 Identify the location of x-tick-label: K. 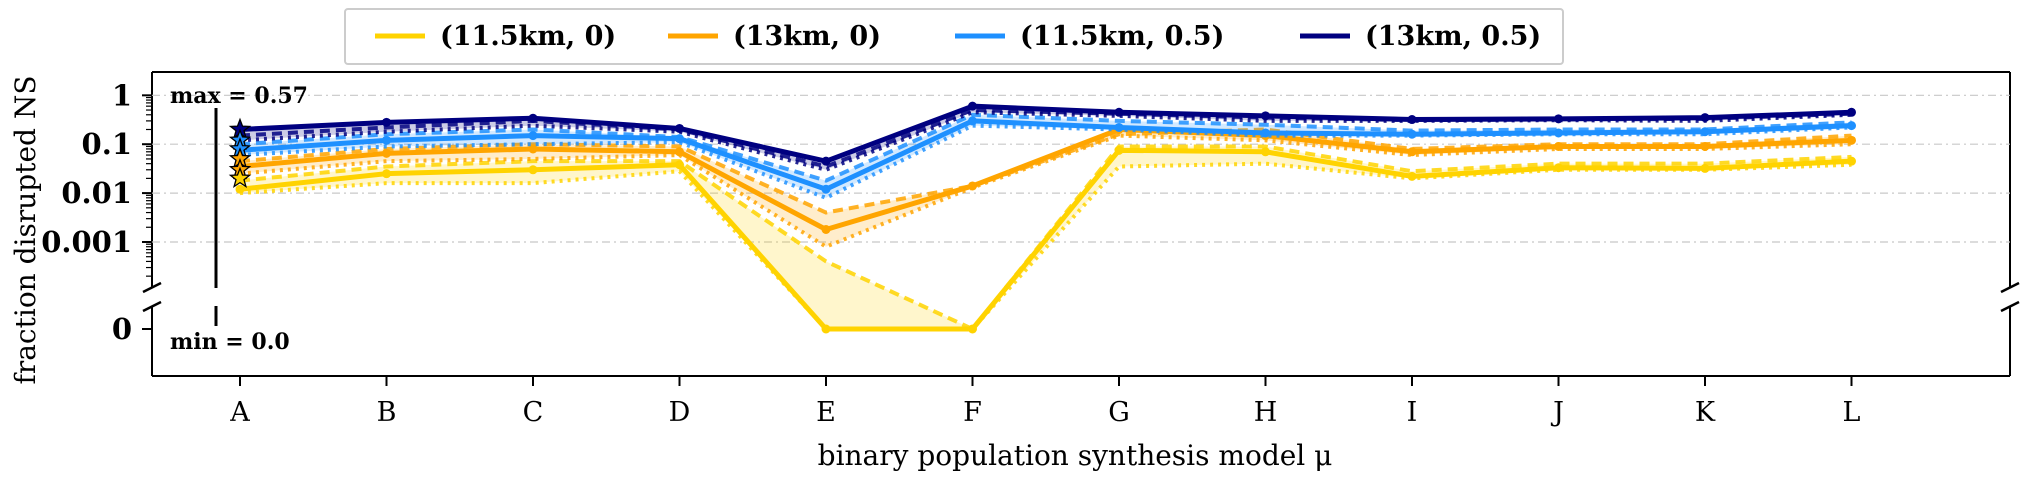
(1705, 412).